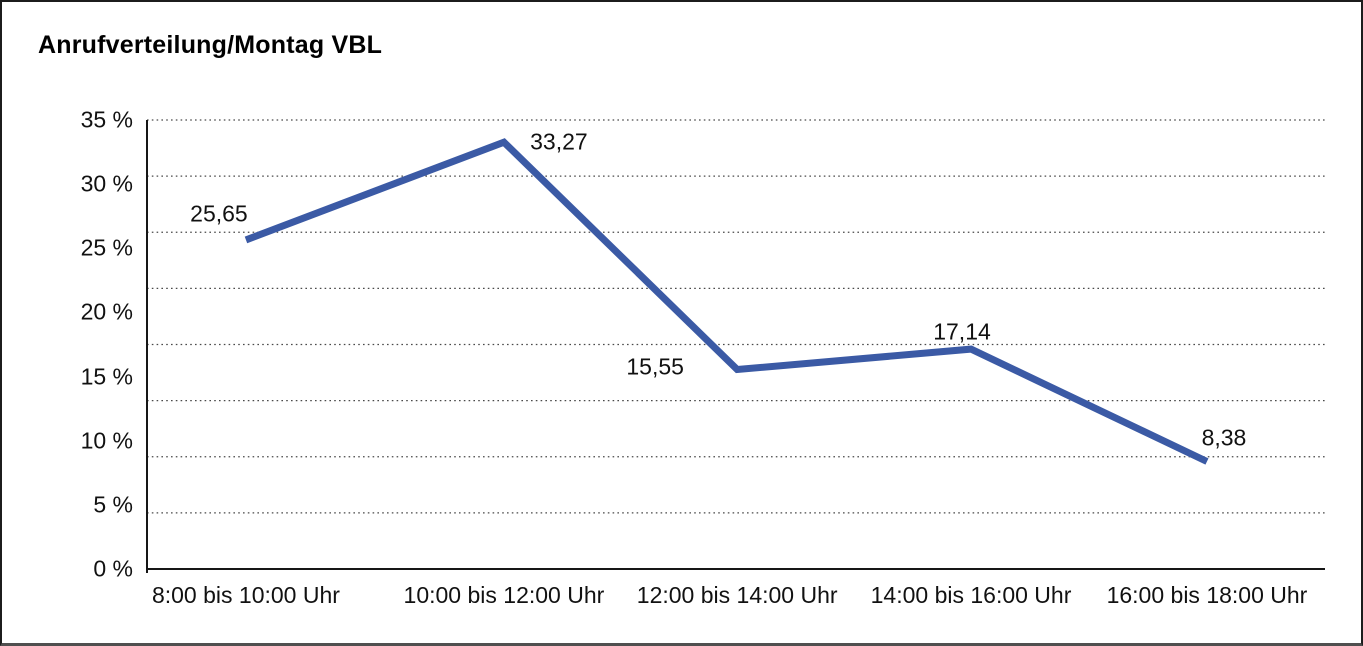 This screenshot has height=646, width=1363. Describe the element at coordinates (655, 365) in the screenshot. I see `data-point-label: 15,55` at that location.